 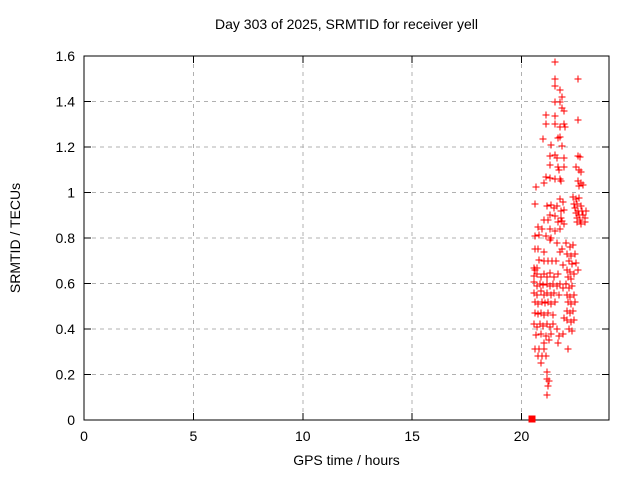 I want to click on y-tick-labels: 0 0.2 0.4 0.6 0.8 1 1.2 1.4 1.6, so click(x=66, y=238).